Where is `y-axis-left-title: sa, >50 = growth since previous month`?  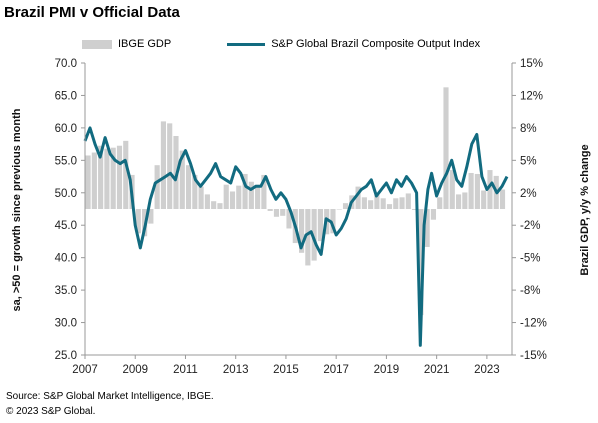 y-axis-left-title: sa, >50 = growth since previous month is located at coordinates (17, 209).